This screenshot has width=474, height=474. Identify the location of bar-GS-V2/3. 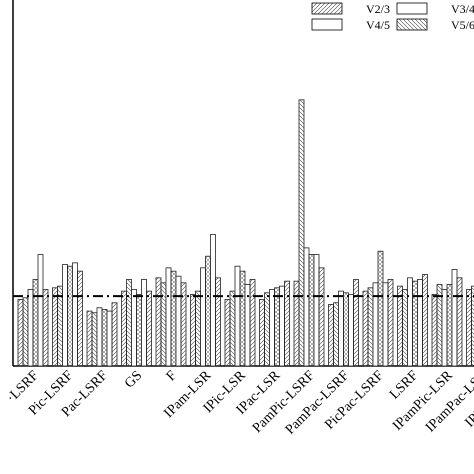
(124, 328).